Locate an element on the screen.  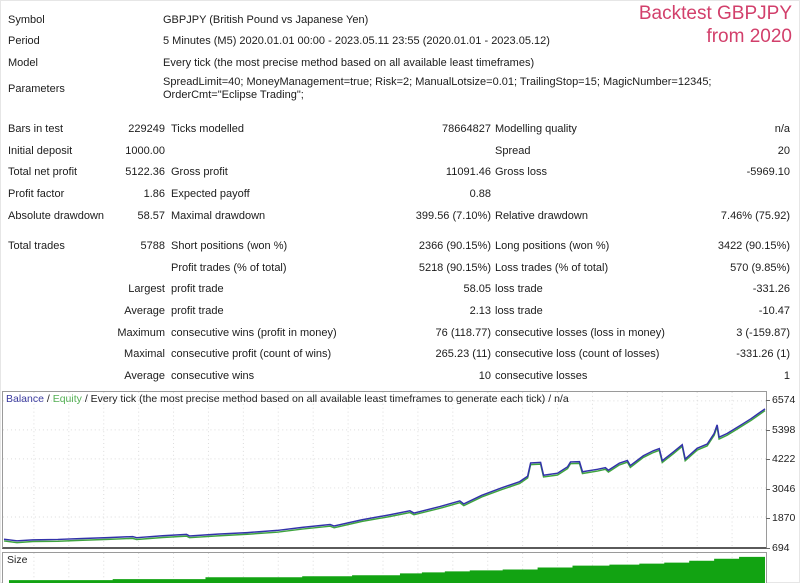
stat-label-3: Relative drawdown is located at coordinates (541, 215).